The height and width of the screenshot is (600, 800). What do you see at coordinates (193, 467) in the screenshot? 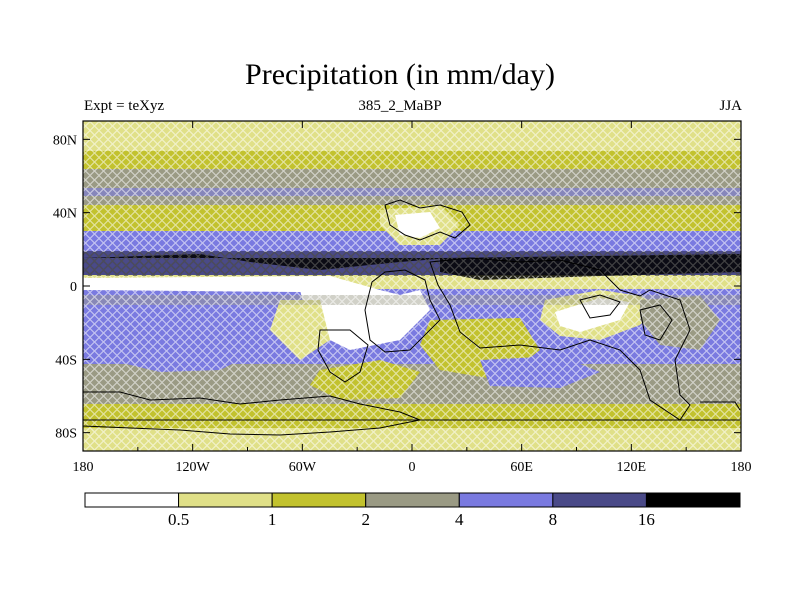
I see `lon-tick-label: 120W` at bounding box center [193, 467].